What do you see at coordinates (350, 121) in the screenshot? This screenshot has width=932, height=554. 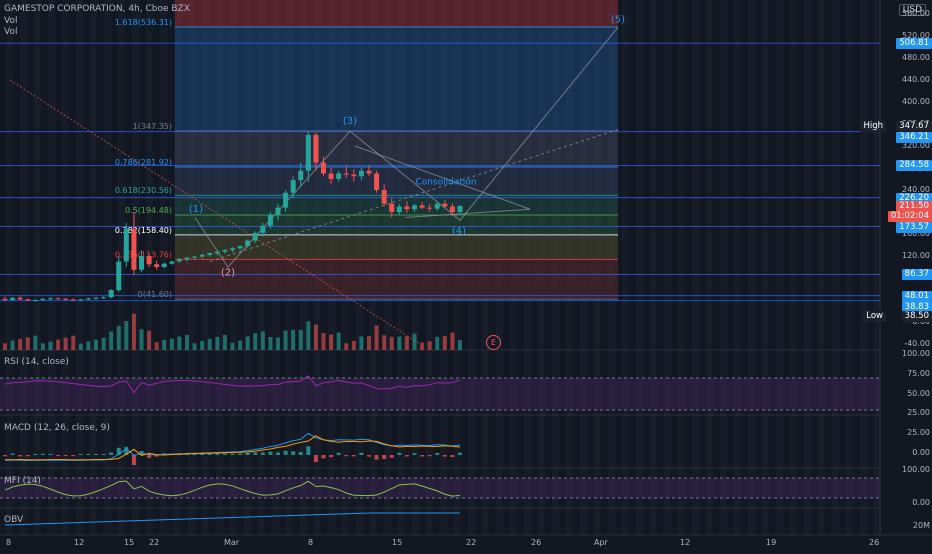 I see `wave-label: (3)` at bounding box center [350, 121].